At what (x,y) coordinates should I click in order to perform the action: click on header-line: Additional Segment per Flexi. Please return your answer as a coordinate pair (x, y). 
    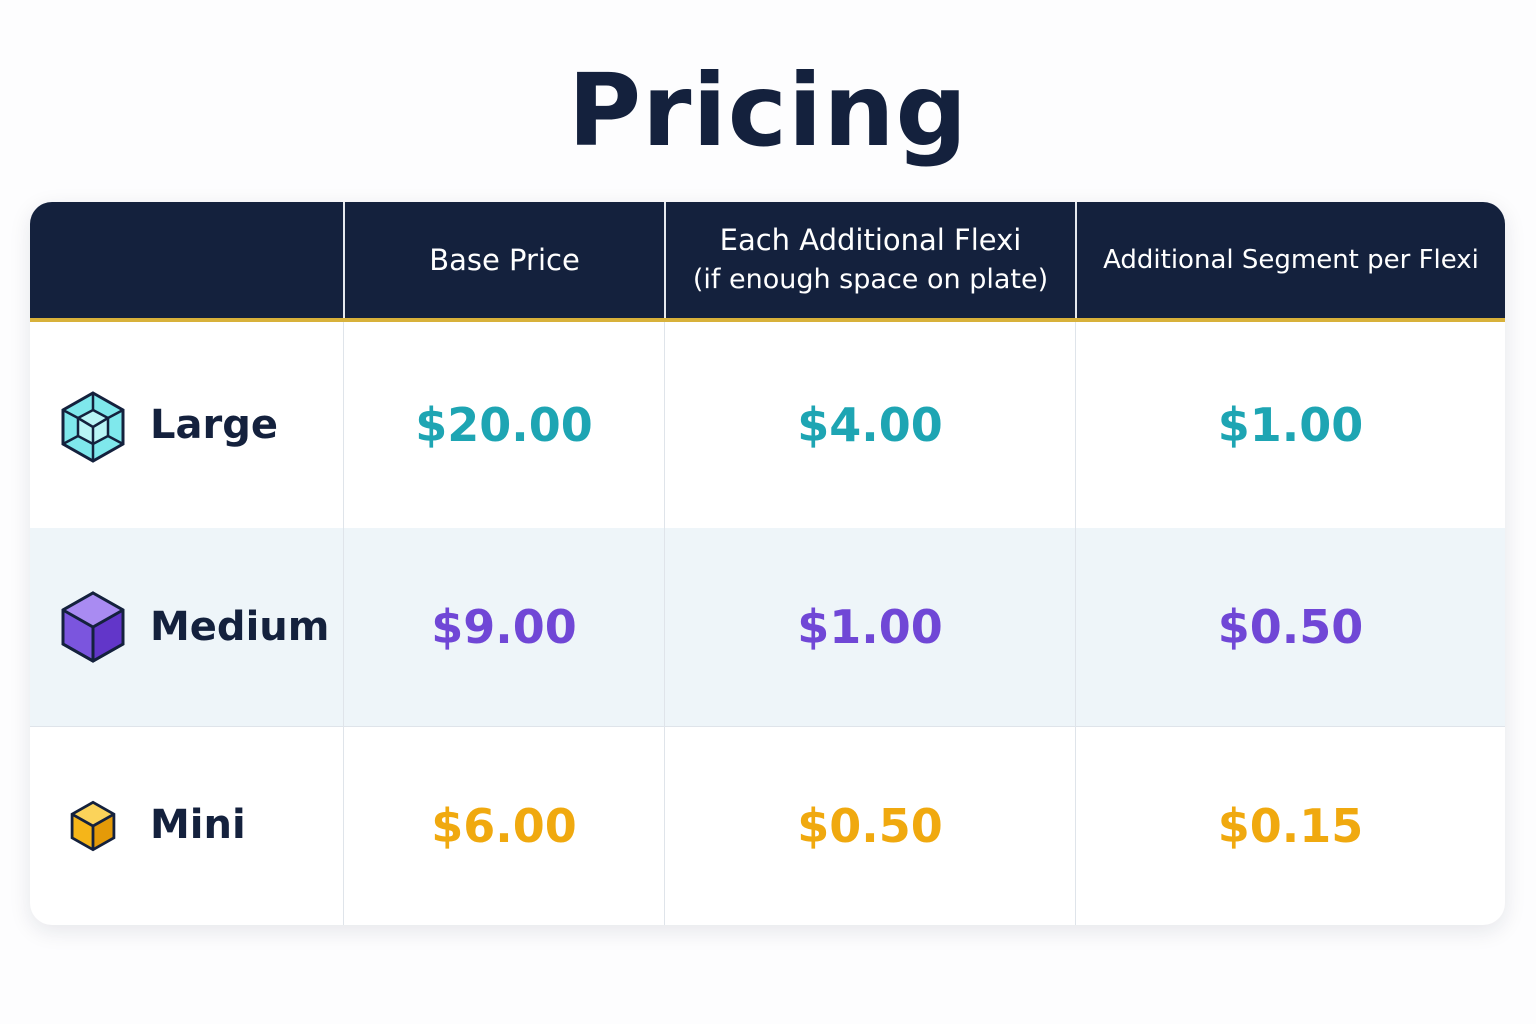
    Looking at the image, I should click on (1291, 260).